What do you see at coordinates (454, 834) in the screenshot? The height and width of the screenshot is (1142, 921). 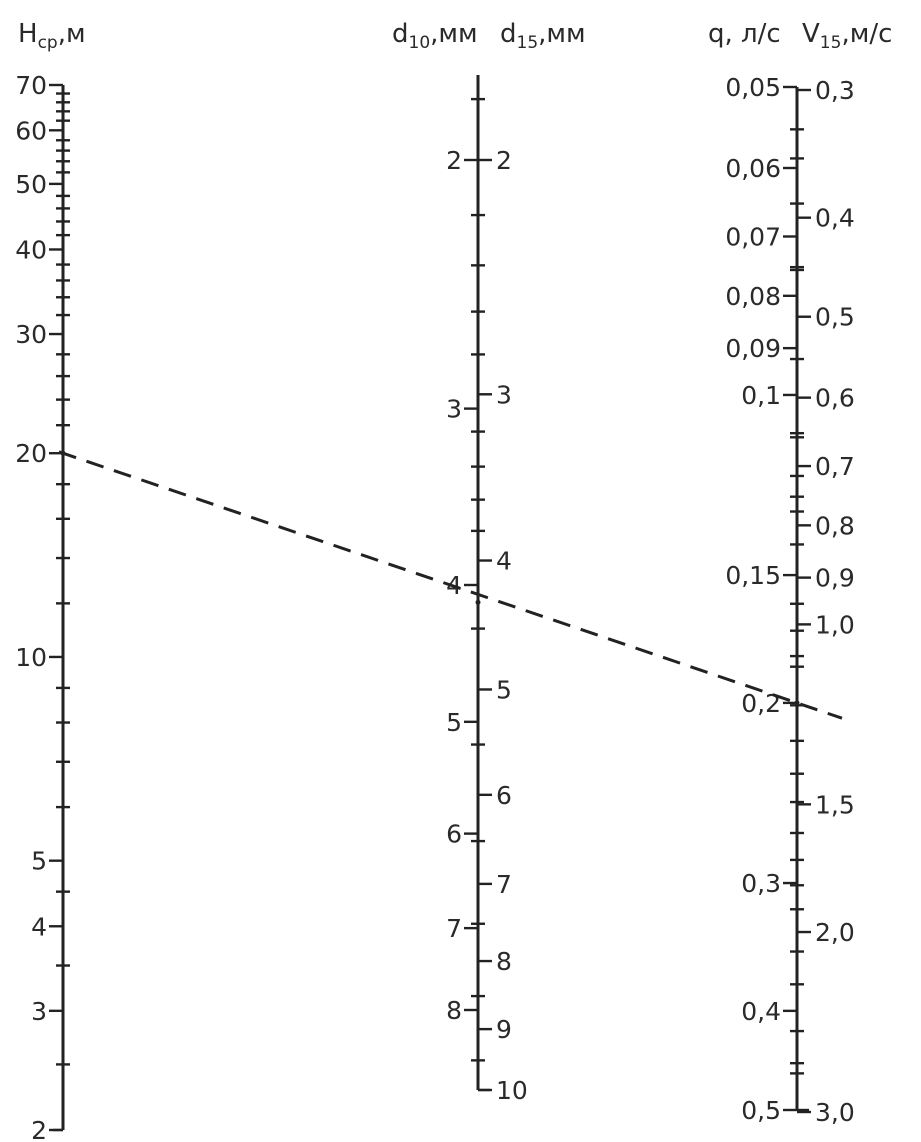 I see `tick-label-d10: 6` at bounding box center [454, 834].